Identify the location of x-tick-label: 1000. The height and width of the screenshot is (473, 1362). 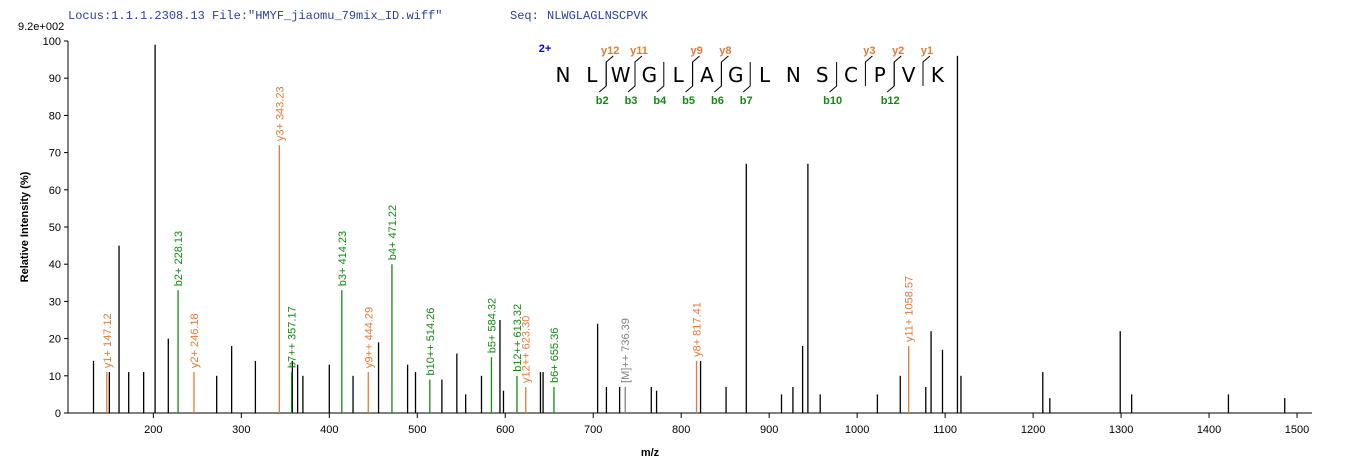
(857, 430).